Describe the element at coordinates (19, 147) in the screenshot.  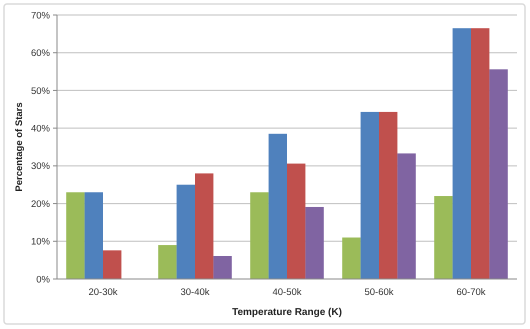
I see `y-axis-title: Percentage of Stars` at that location.